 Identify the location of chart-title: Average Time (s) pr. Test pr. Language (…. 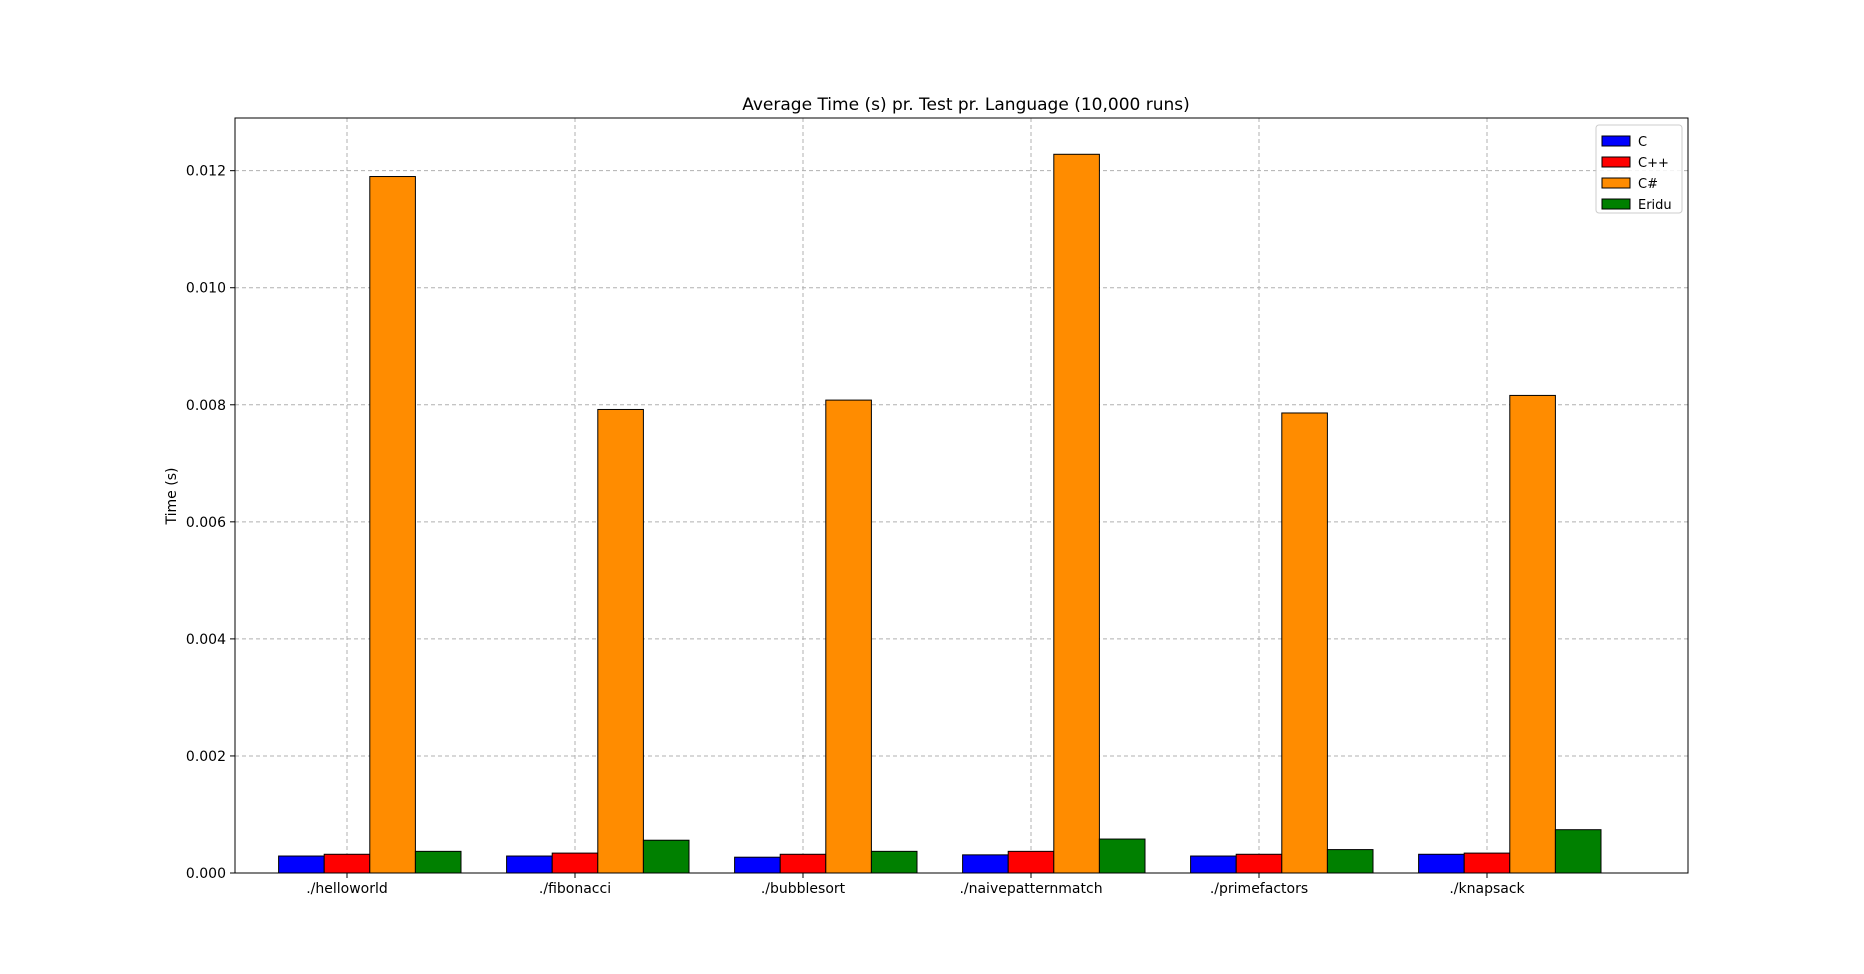
(966, 105).